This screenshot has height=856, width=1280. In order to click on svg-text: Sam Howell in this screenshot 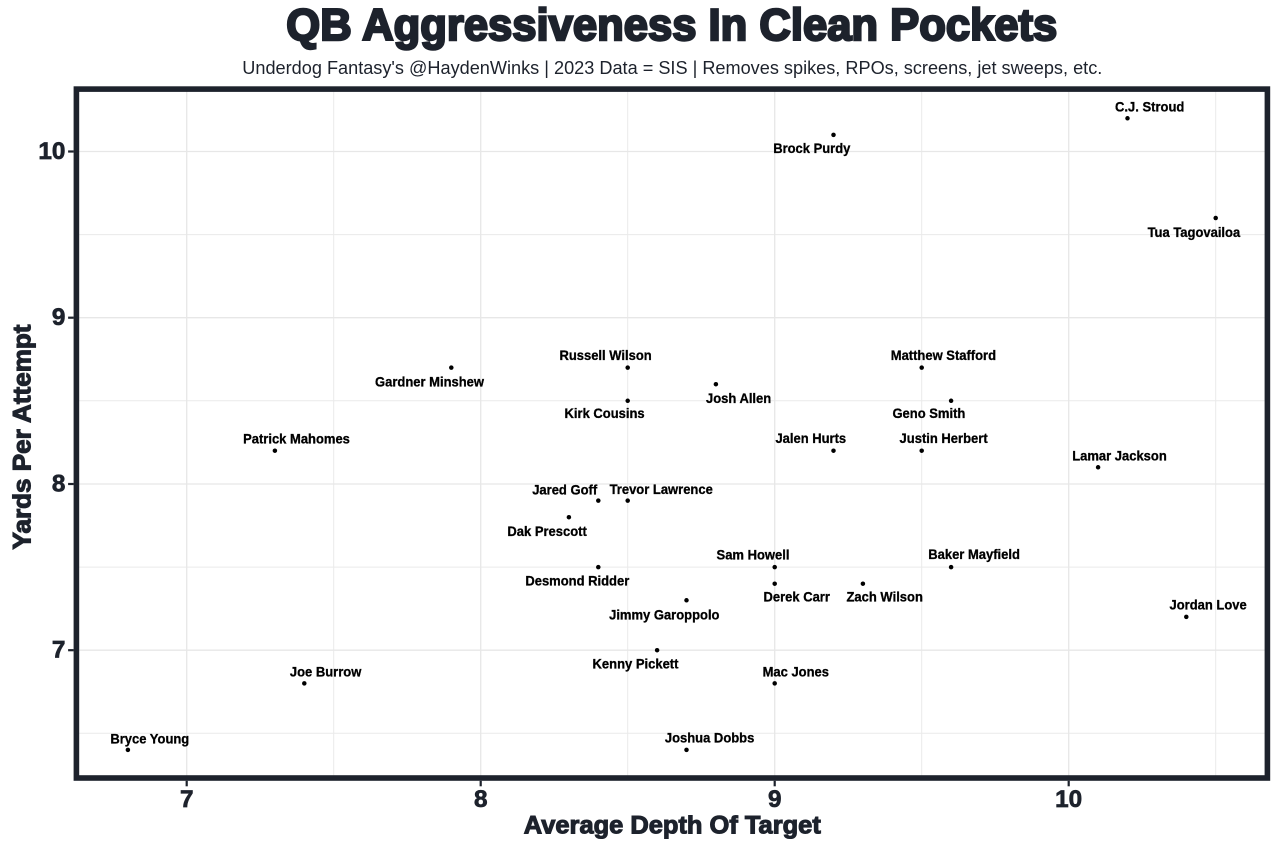, I will do `click(753, 555)`.